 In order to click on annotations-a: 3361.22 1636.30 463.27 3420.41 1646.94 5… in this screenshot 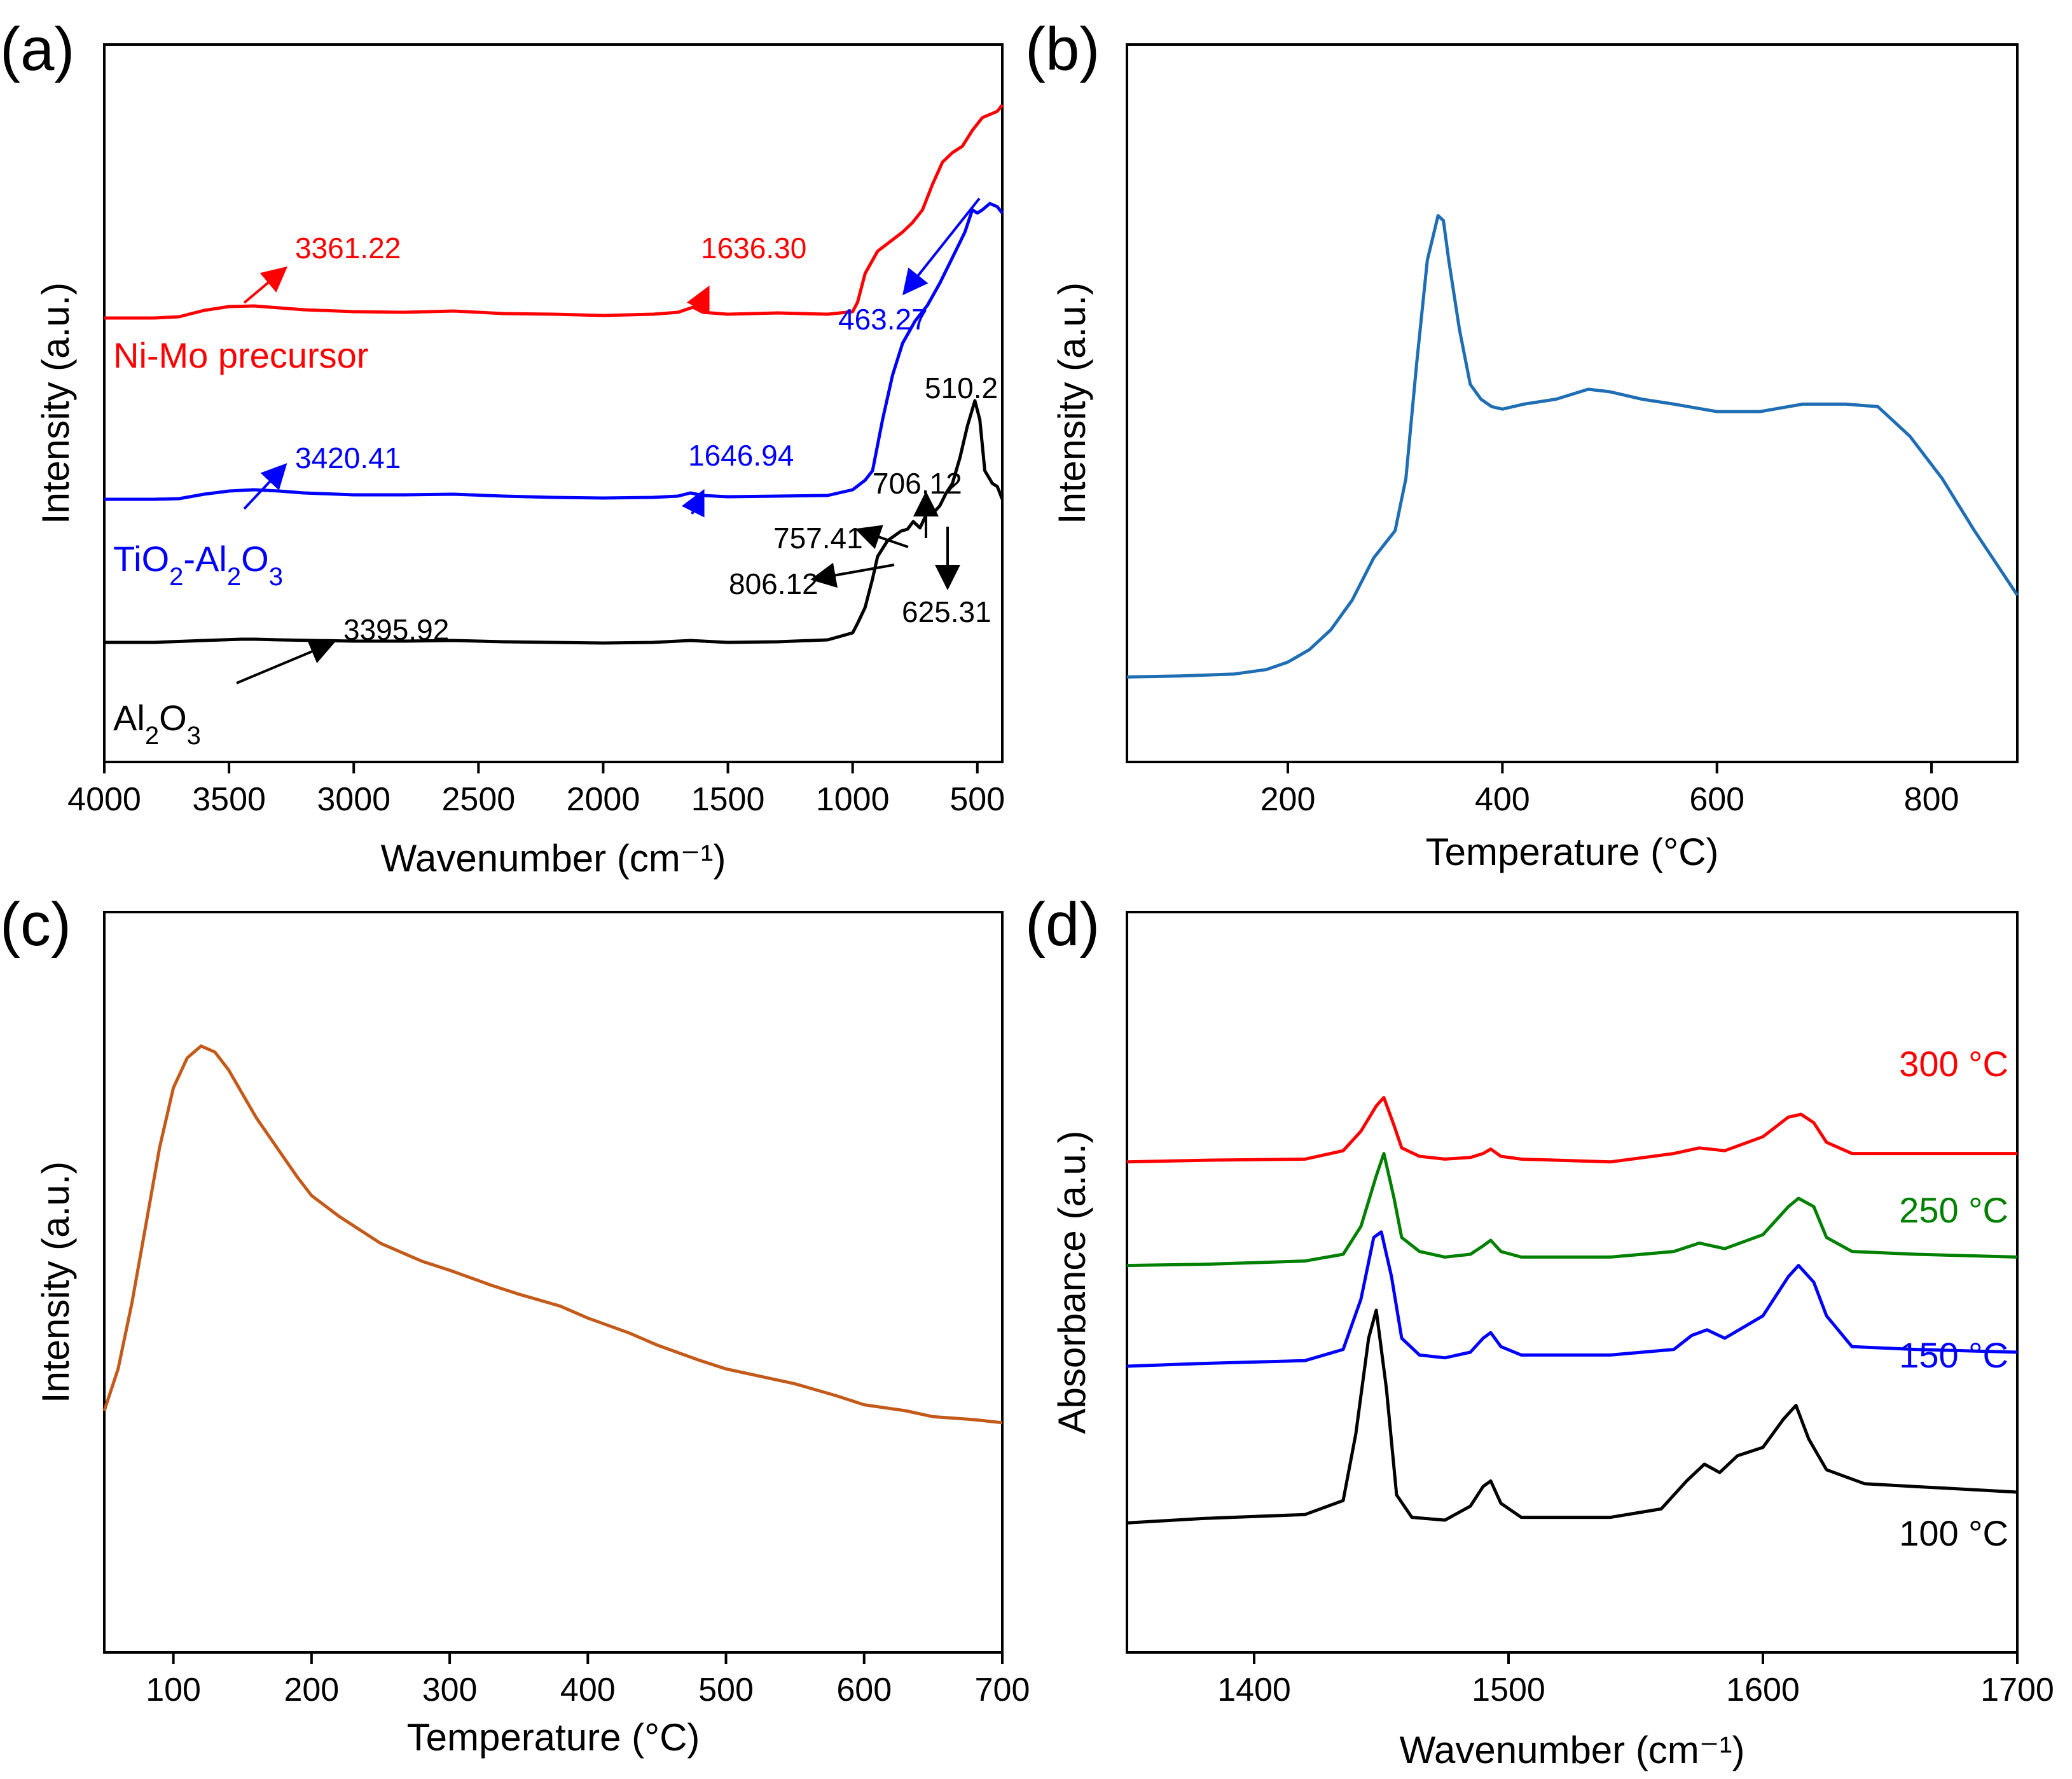, I will do `click(646, 439)`.